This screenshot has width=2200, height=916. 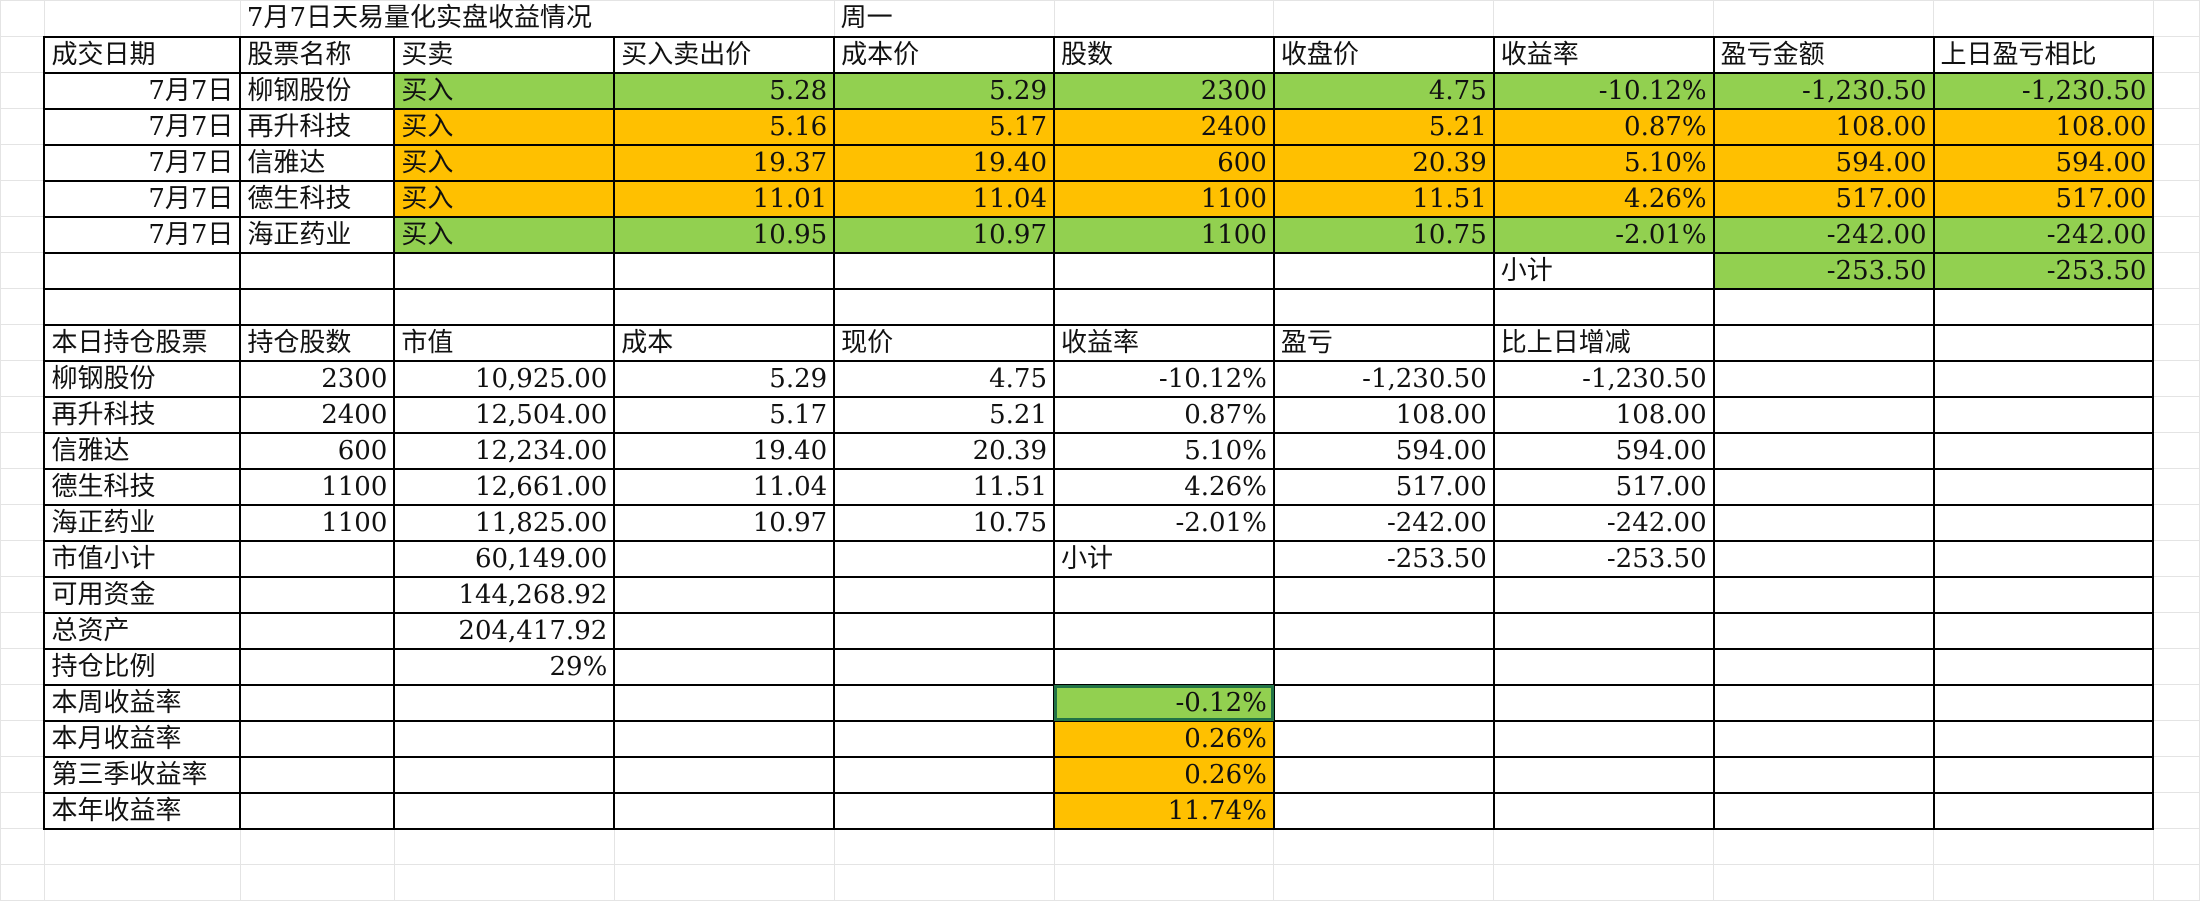 I want to click on trade-vs: -1,230.50, so click(x=2043, y=90).